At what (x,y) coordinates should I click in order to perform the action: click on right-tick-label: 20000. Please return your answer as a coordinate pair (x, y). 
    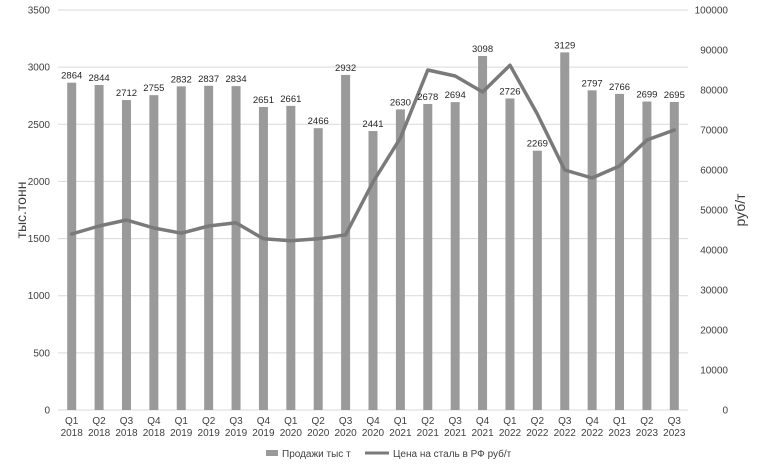
    Looking at the image, I should click on (714, 331).